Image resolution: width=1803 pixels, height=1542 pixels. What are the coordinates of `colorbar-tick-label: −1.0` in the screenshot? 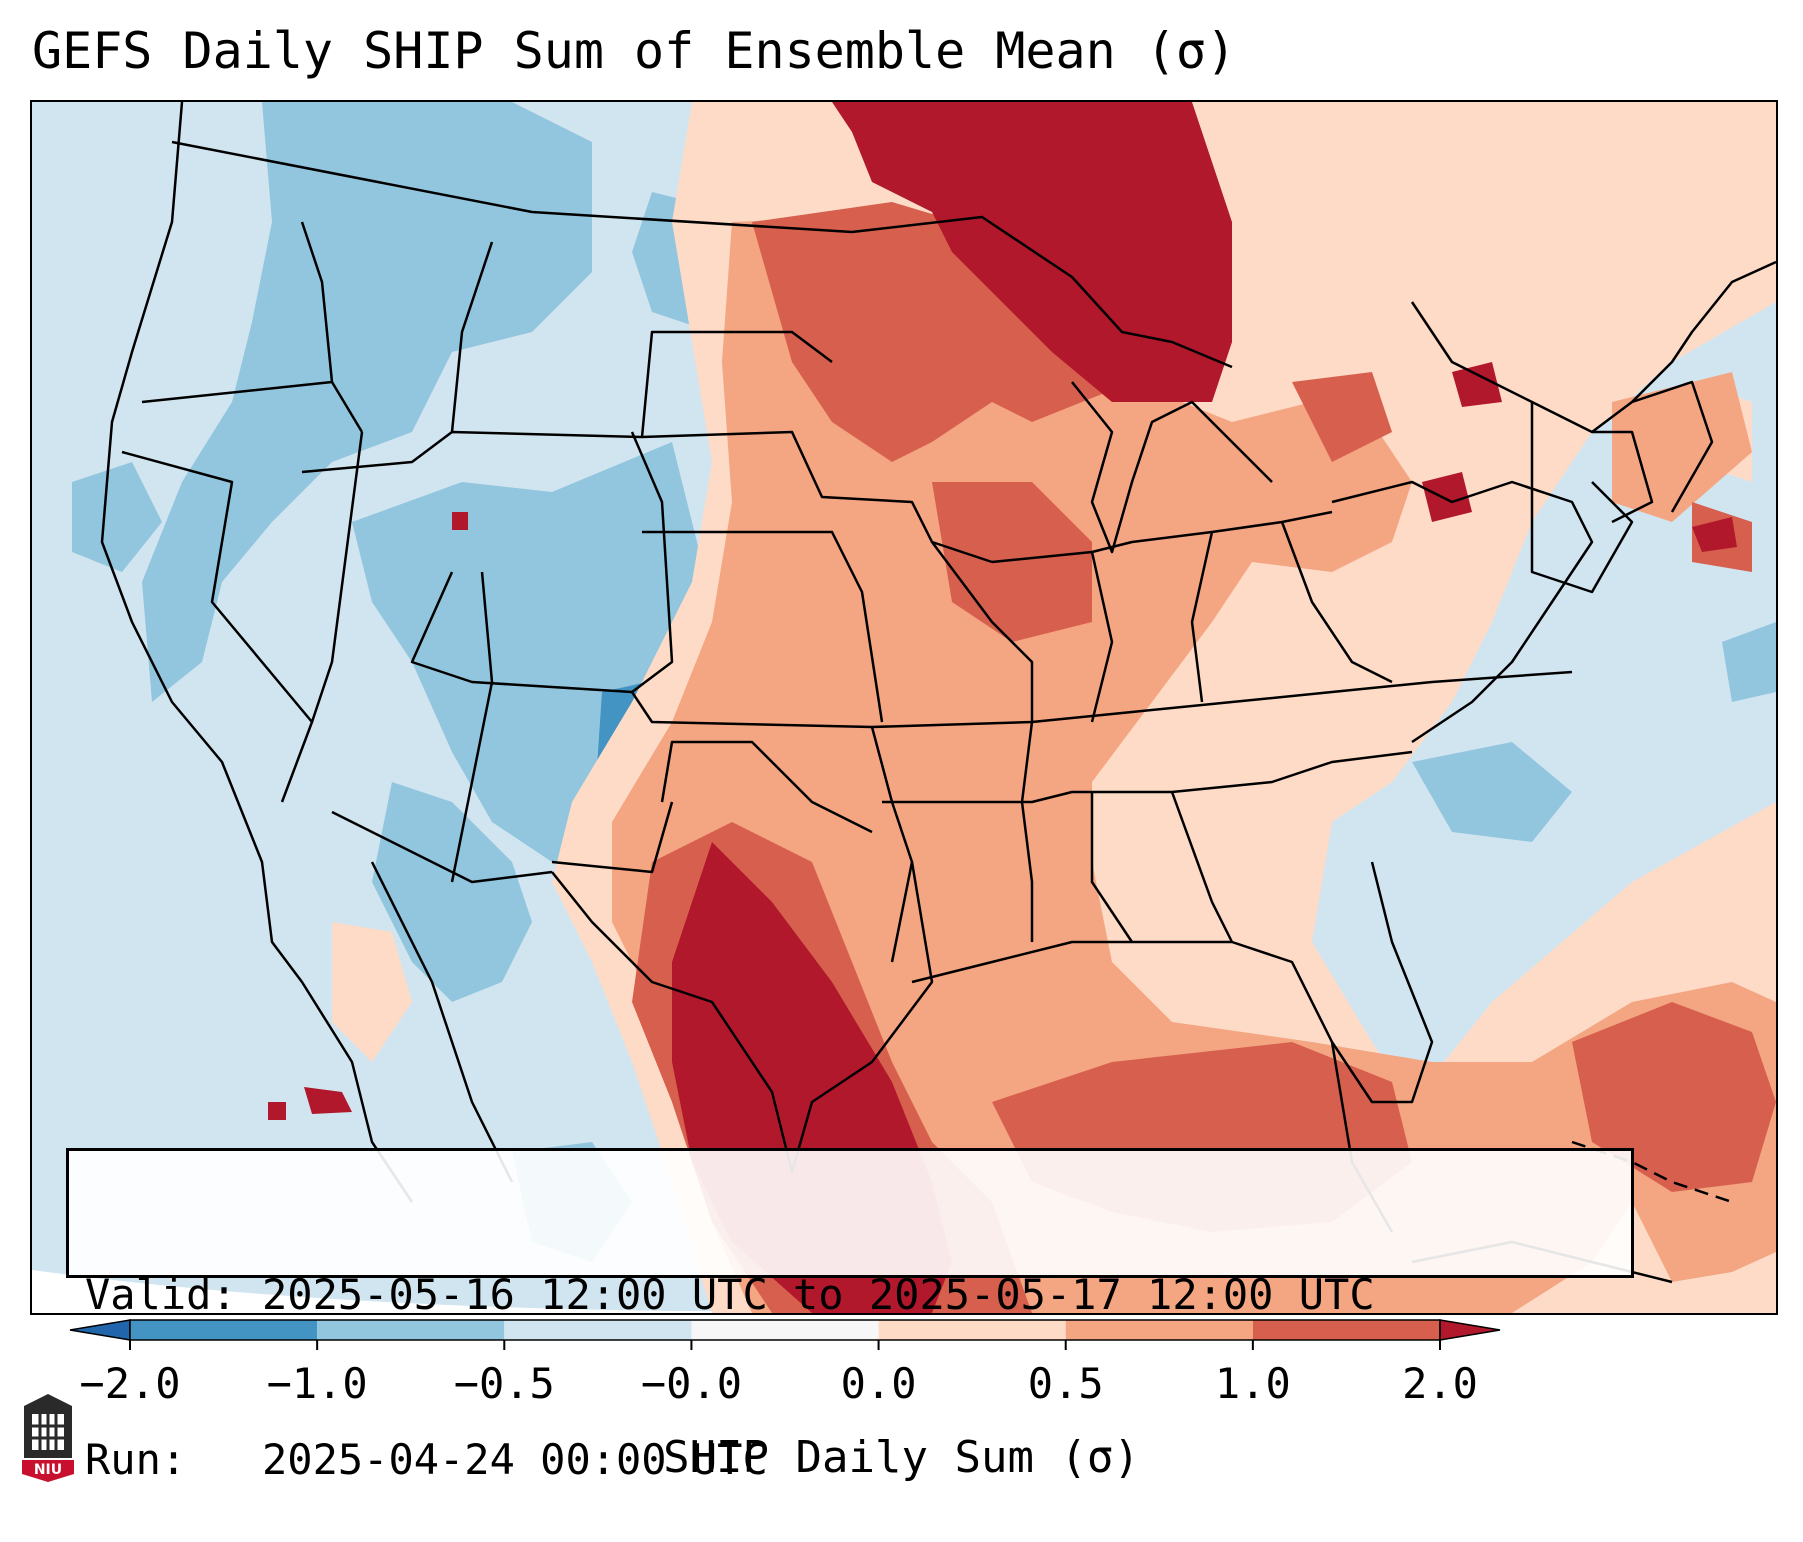 It's located at (317, 1383).